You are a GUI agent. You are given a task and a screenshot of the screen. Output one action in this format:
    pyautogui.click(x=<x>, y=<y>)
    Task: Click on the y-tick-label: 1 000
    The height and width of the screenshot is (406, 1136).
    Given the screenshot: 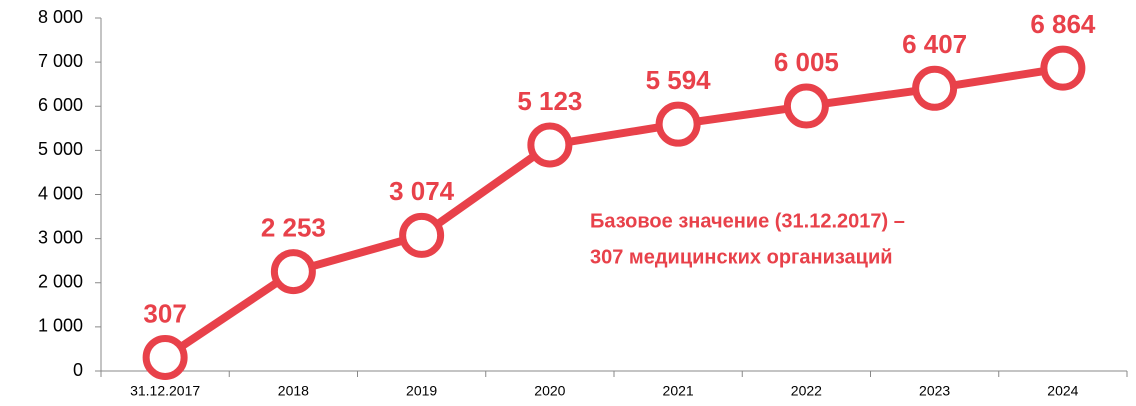 What is the action you would take?
    pyautogui.click(x=60, y=326)
    